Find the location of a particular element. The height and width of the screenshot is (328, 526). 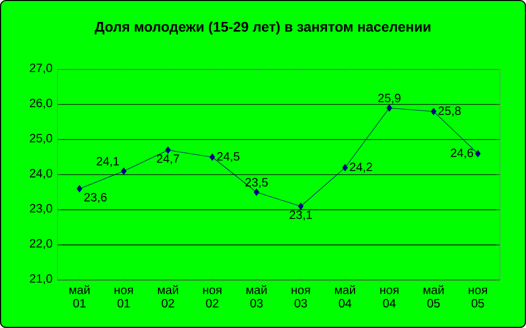

data-label: 25,8 is located at coordinates (449, 111).